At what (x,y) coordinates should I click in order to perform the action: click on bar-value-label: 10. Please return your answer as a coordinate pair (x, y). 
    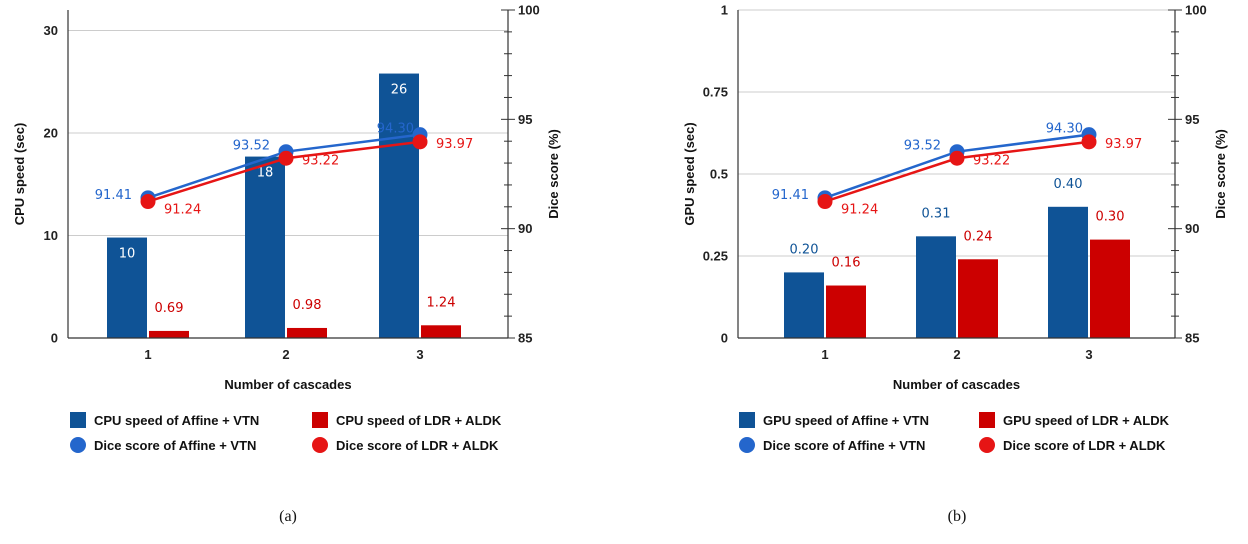
    Looking at the image, I should click on (127, 254).